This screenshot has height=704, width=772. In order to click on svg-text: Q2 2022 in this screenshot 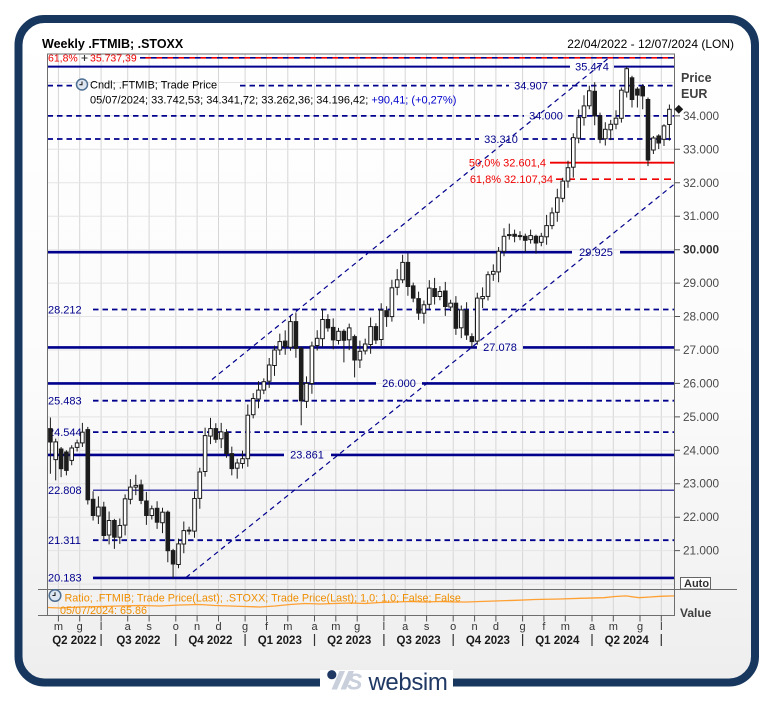, I will do `click(74, 641)`.